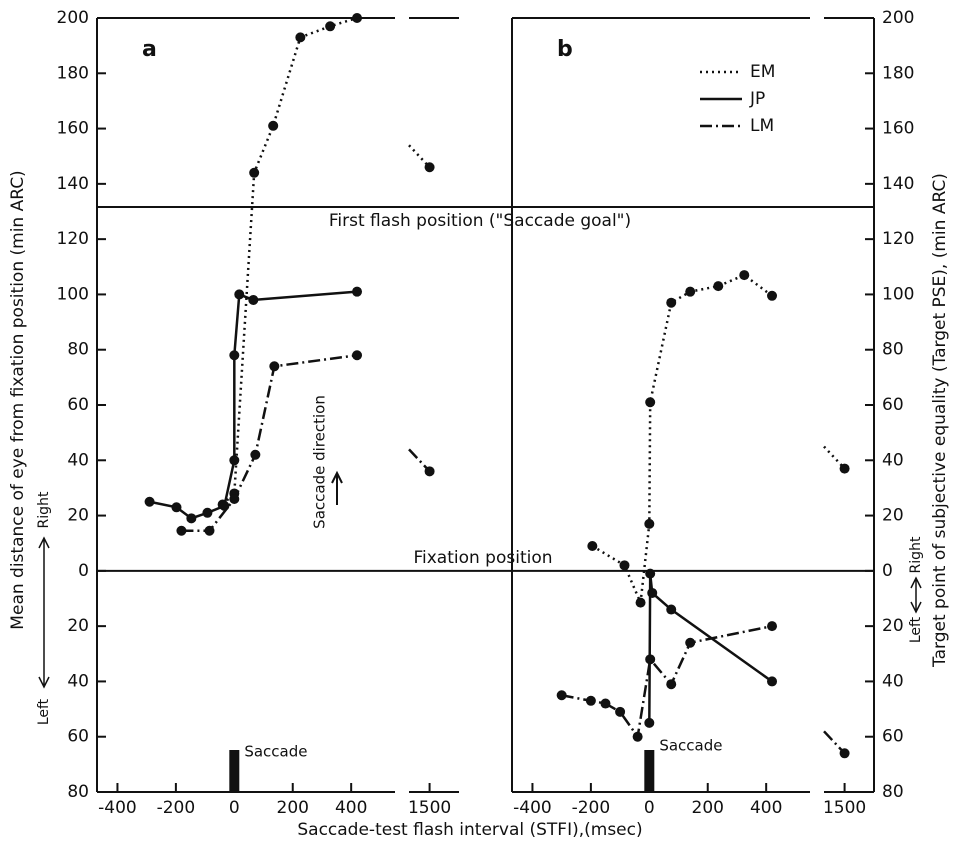 This screenshot has height=847, width=958. Describe the element at coordinates (565, 49) in the screenshot. I see `panel-label: b` at that location.